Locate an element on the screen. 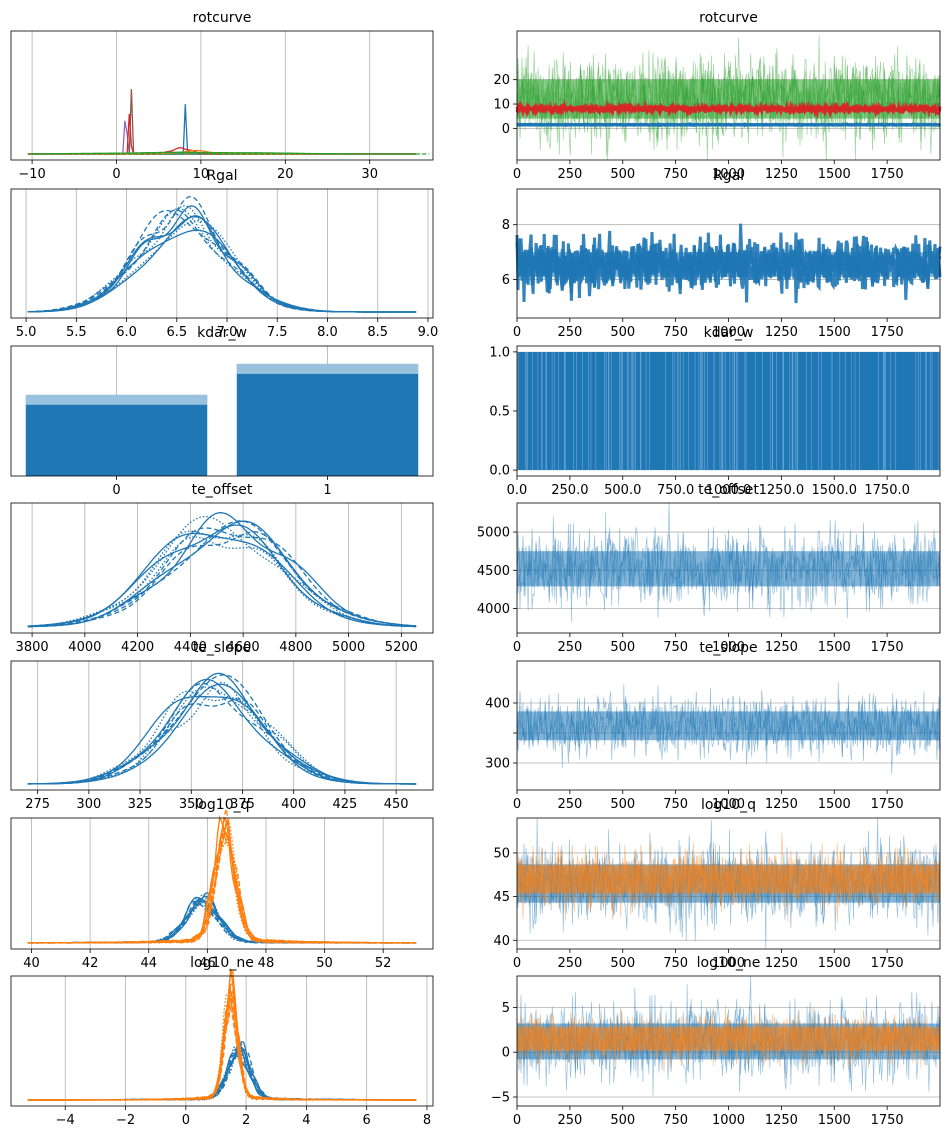 This screenshot has height=1148, width=950. x-tick-label: 0.0 is located at coordinates (517, 490).